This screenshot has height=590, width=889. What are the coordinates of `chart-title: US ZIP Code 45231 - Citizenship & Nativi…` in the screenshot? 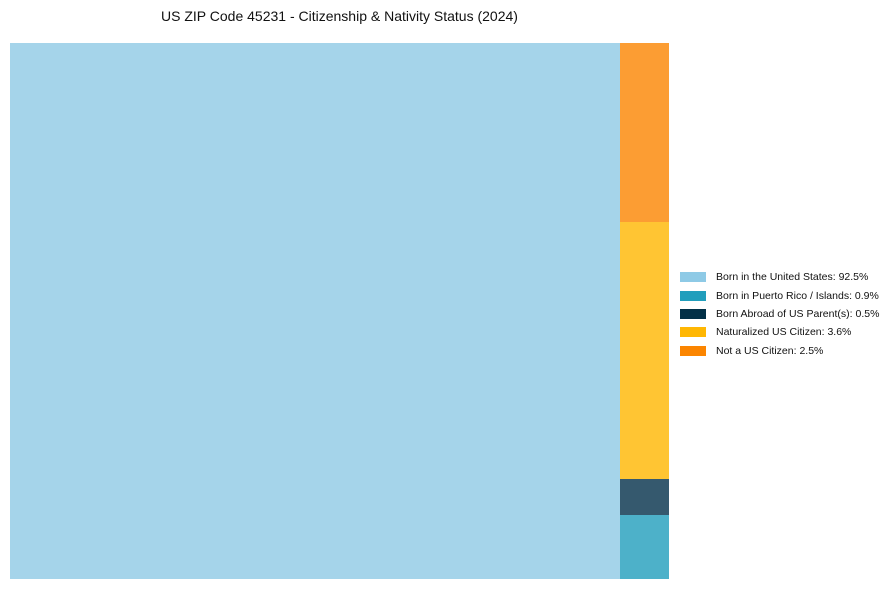 It's located at (339, 16).